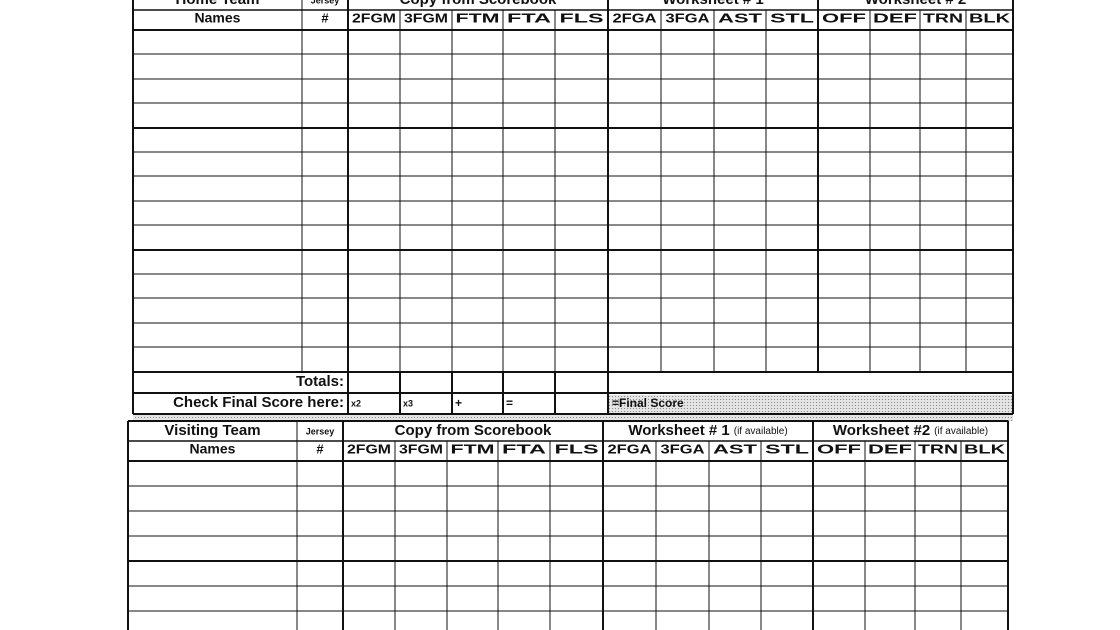 The height and width of the screenshot is (630, 1120). What do you see at coordinates (509, 403) in the screenshot?
I see `check-mark: =` at bounding box center [509, 403].